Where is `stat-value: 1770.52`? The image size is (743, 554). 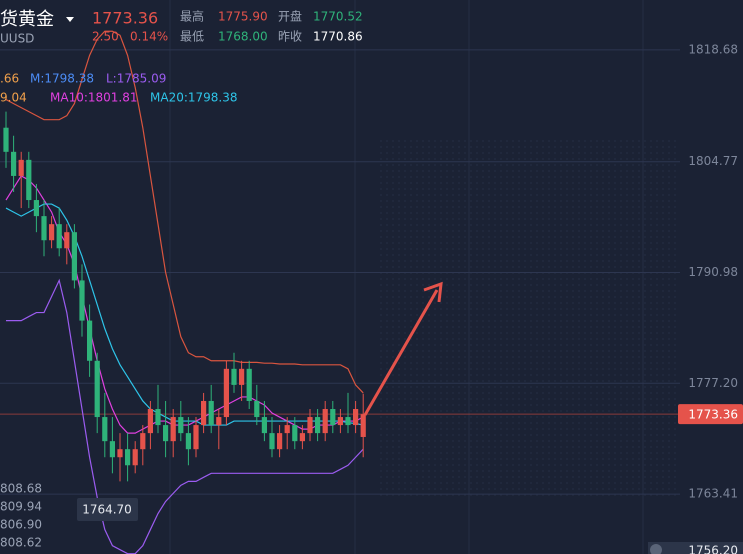
stat-value: 1770.52 is located at coordinates (338, 17).